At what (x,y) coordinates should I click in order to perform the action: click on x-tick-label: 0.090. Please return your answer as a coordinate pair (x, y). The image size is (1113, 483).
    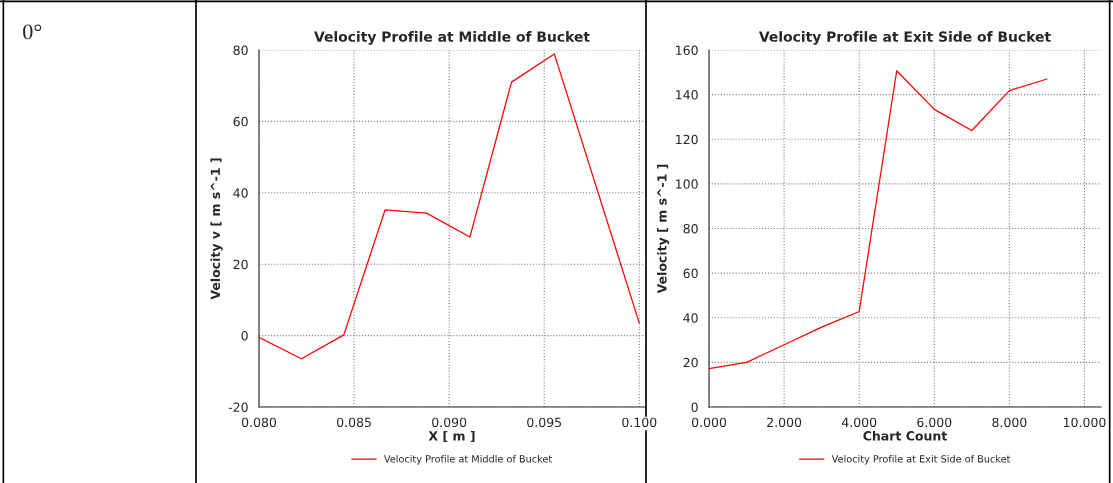
    Looking at the image, I should click on (449, 422).